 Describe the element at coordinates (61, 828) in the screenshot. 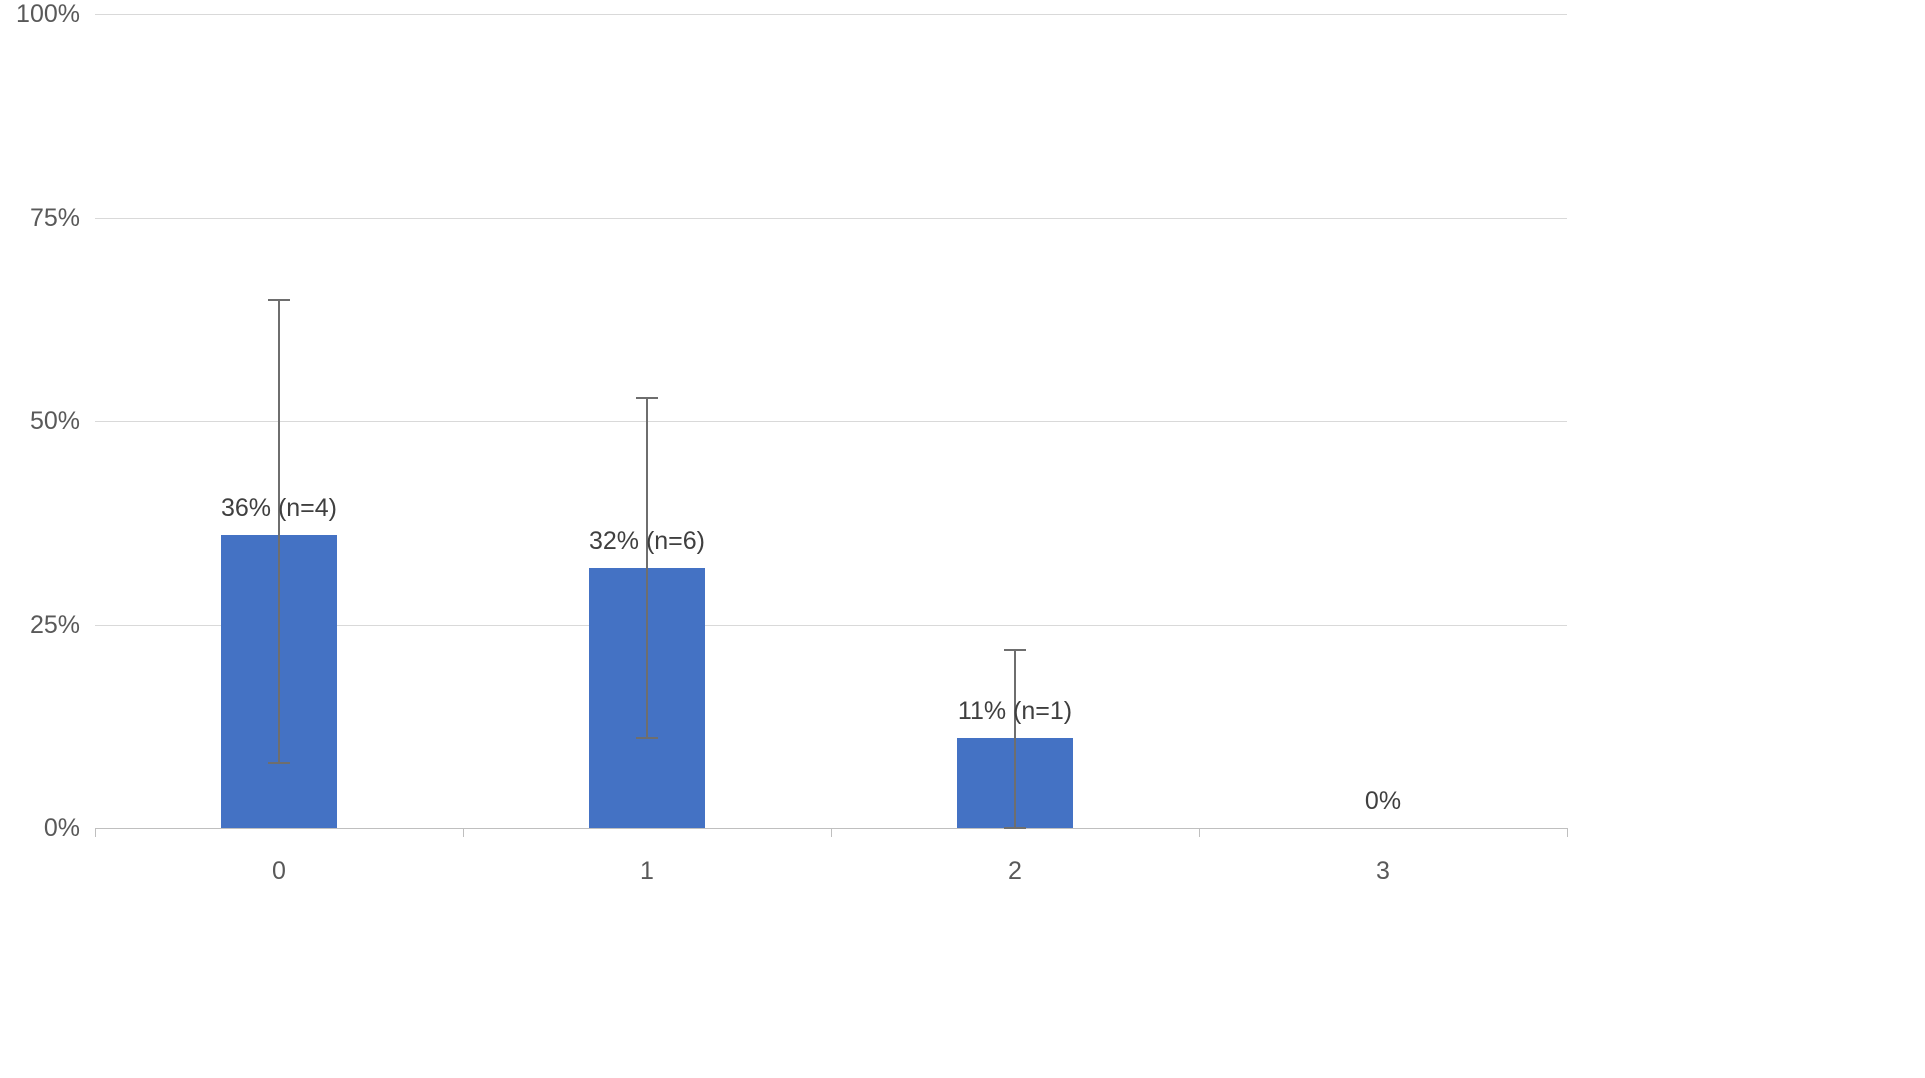

I see `y-axis-label: 0%` at that location.